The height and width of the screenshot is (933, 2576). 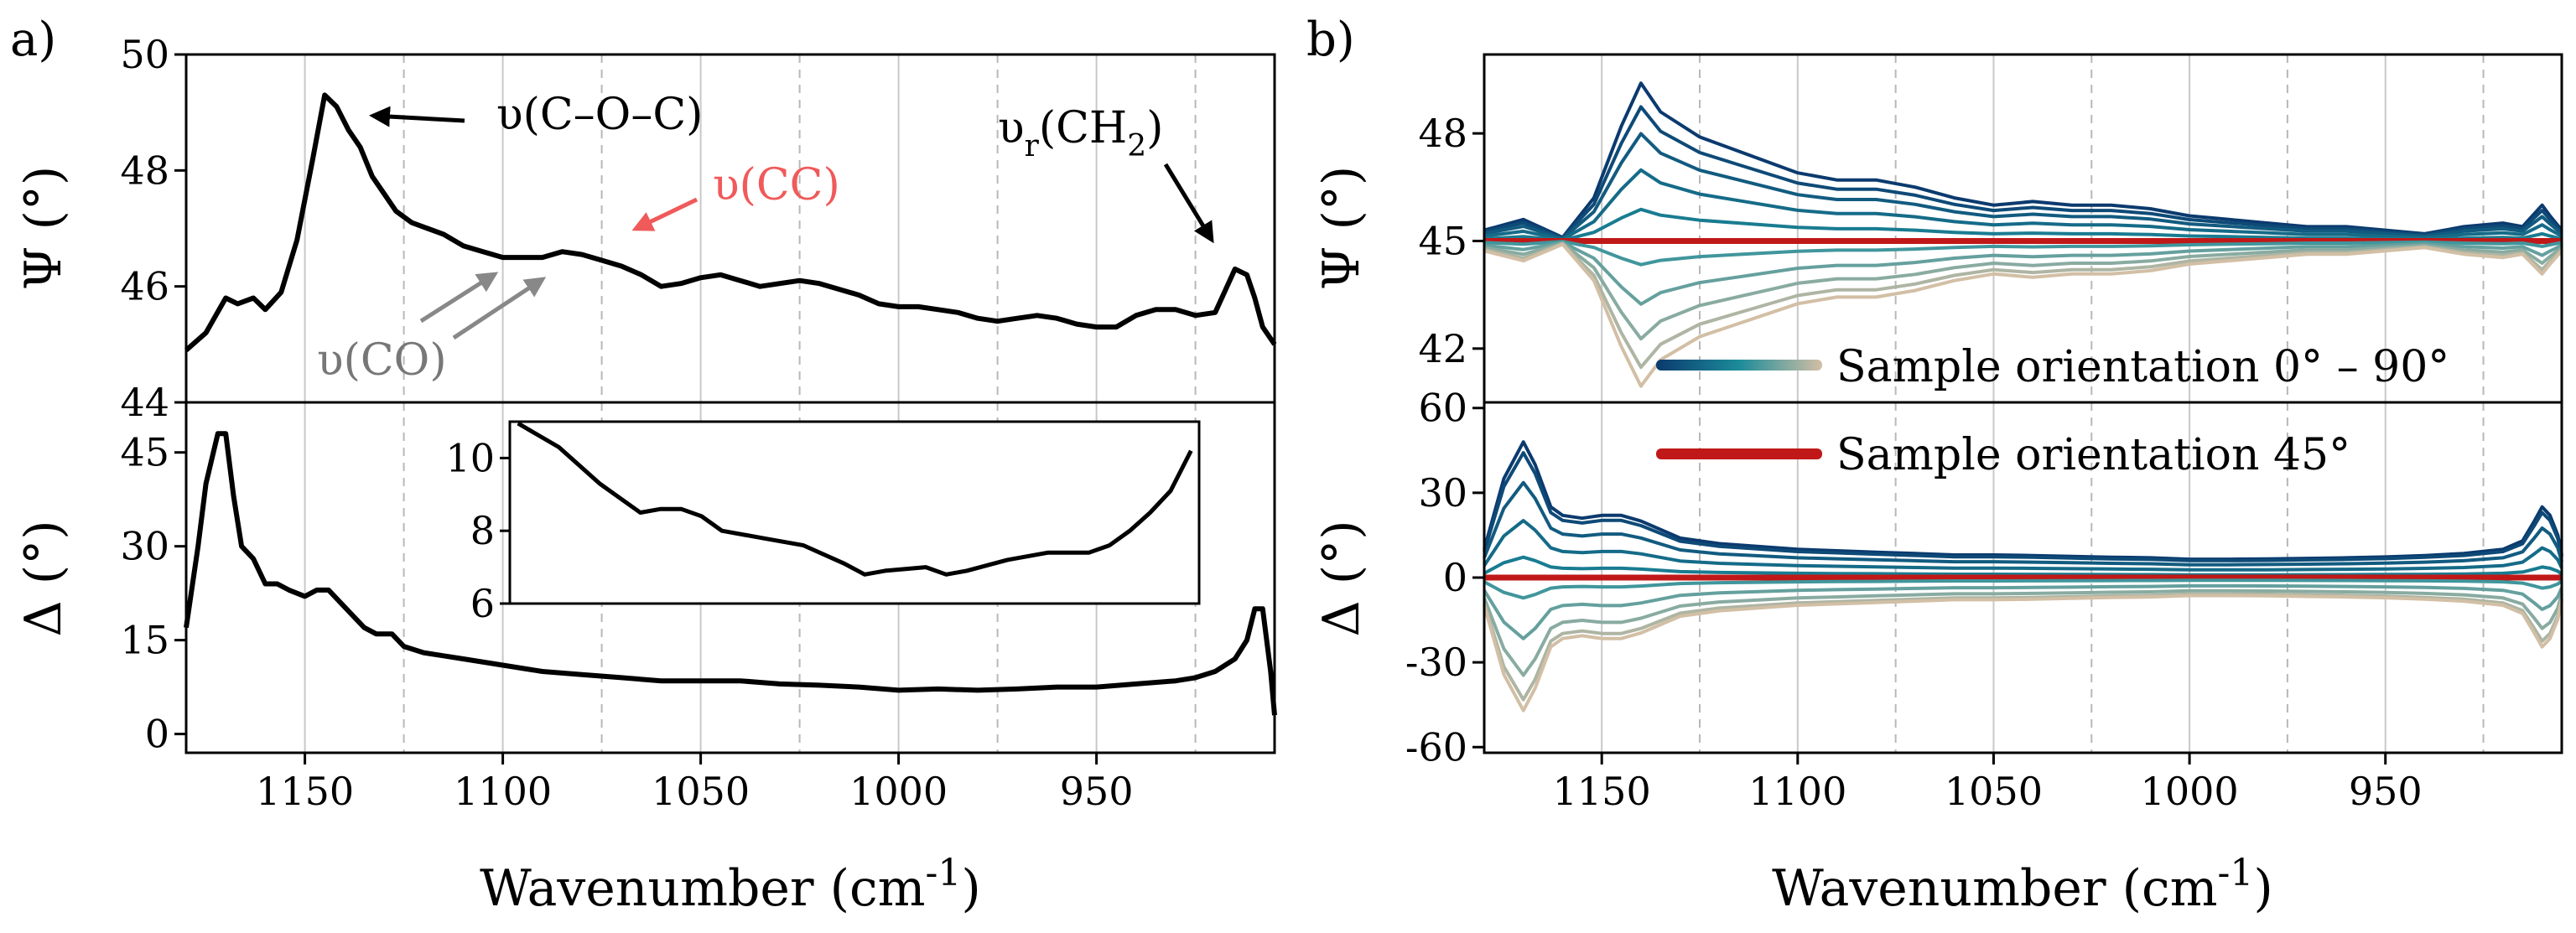 What do you see at coordinates (483, 603) in the screenshot?
I see `inset-y-tick-label: 6` at bounding box center [483, 603].